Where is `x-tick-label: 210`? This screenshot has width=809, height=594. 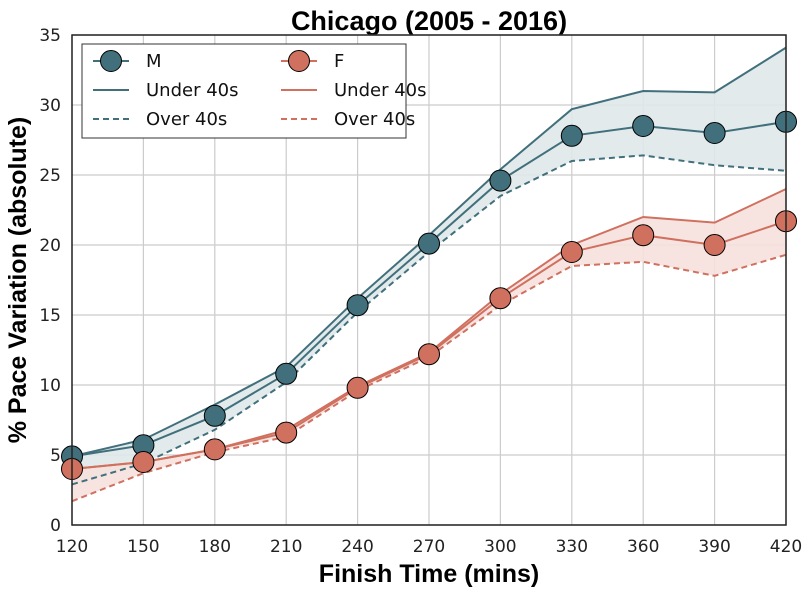
x-tick-label: 210 is located at coordinates (286, 547).